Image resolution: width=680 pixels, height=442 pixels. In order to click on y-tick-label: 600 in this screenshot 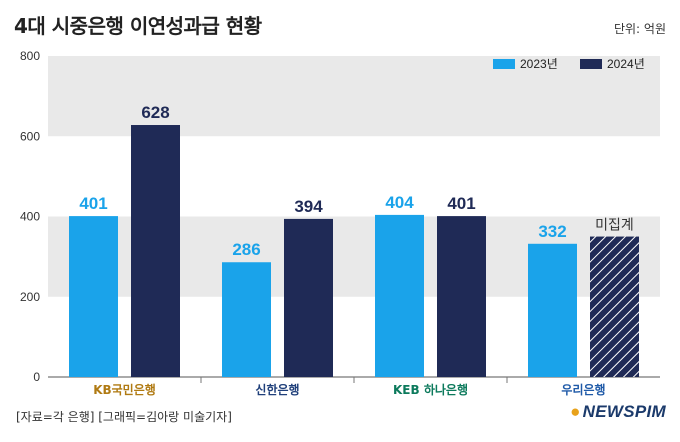, I will do `click(30, 136)`.